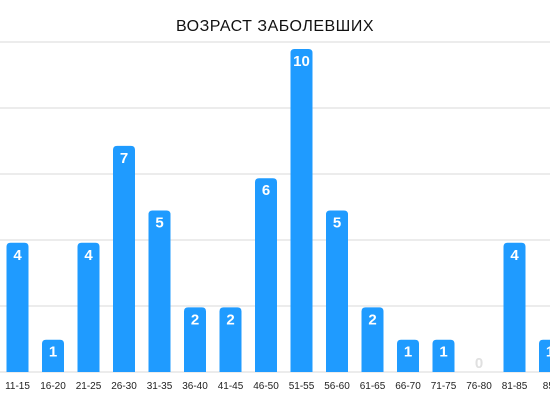  I want to click on x-tick-label: 31-35, so click(160, 386).